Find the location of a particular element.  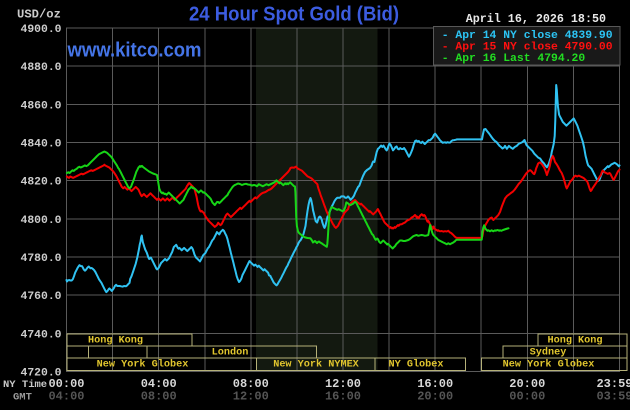

svg-text: 24 Hour Spot Gold (Bid) is located at coordinates (294, 15).